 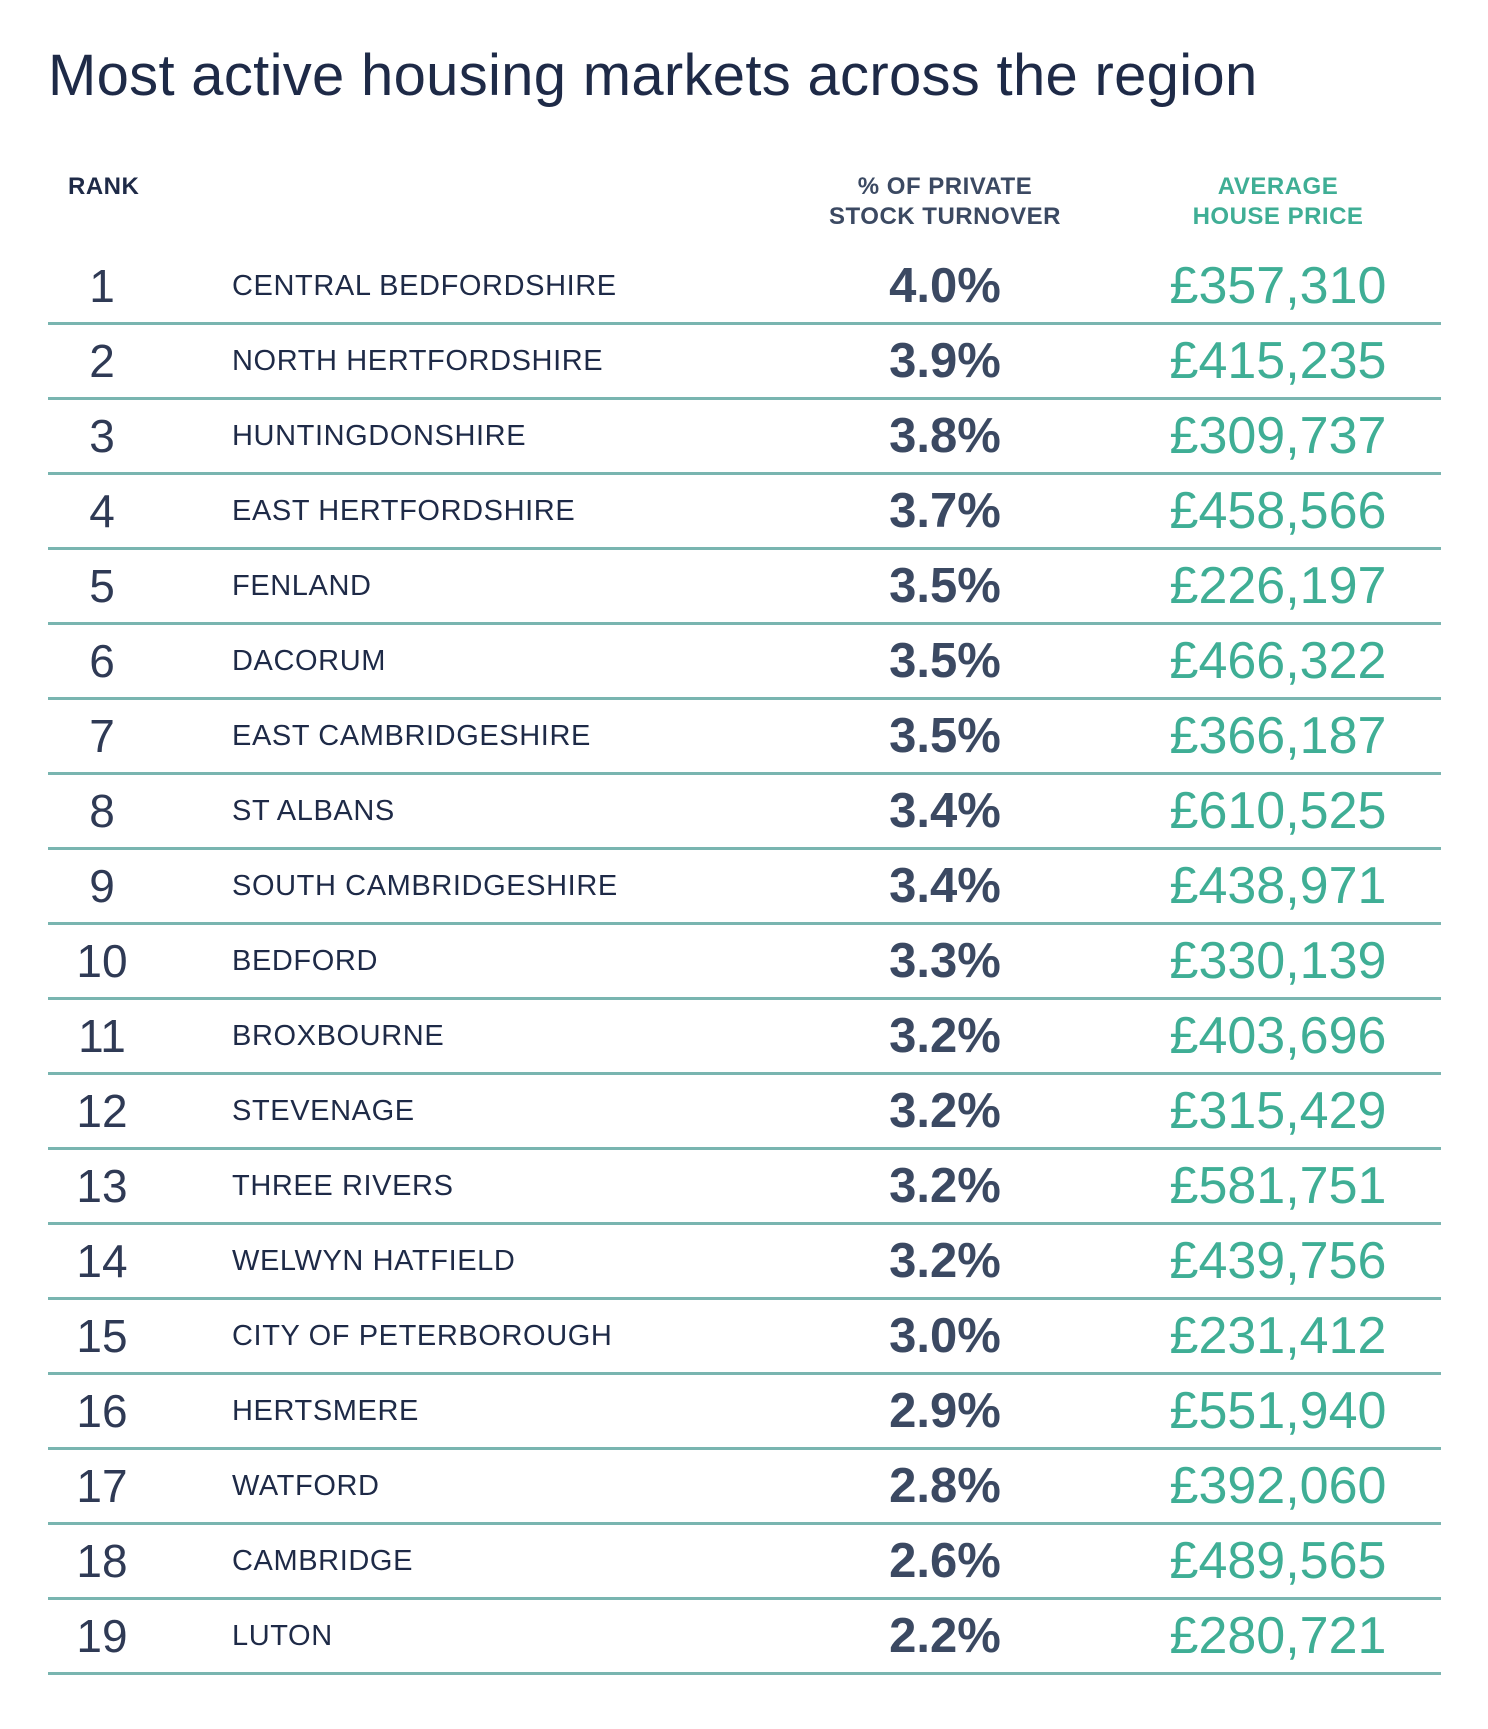 What do you see at coordinates (102, 361) in the screenshot?
I see `rank-cell: 2` at bounding box center [102, 361].